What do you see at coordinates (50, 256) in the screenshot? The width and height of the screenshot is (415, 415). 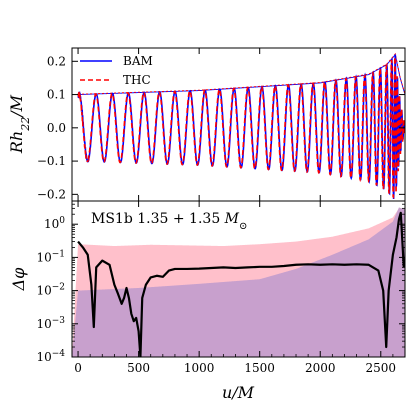 I see `phase-y-tick-label: 10⁻¹` at bounding box center [50, 256].